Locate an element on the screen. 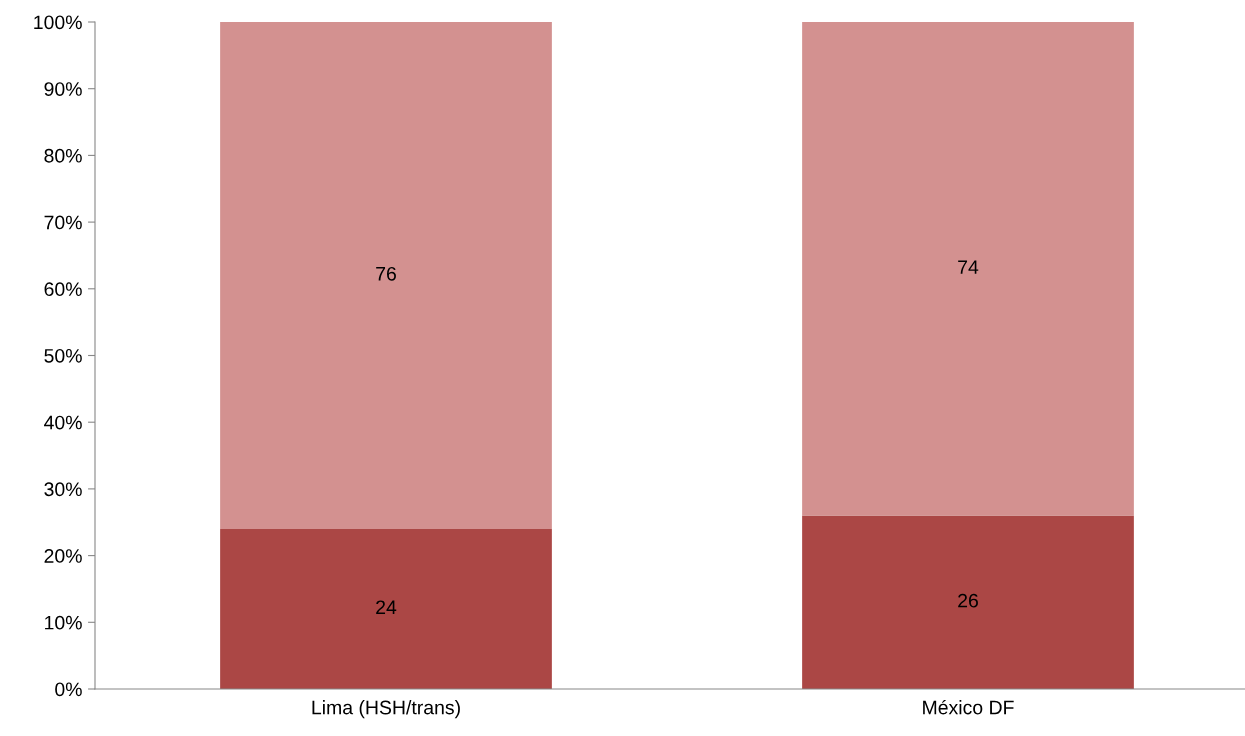 This screenshot has width=1245, height=736. y-tick-label: 70% is located at coordinates (63, 222).